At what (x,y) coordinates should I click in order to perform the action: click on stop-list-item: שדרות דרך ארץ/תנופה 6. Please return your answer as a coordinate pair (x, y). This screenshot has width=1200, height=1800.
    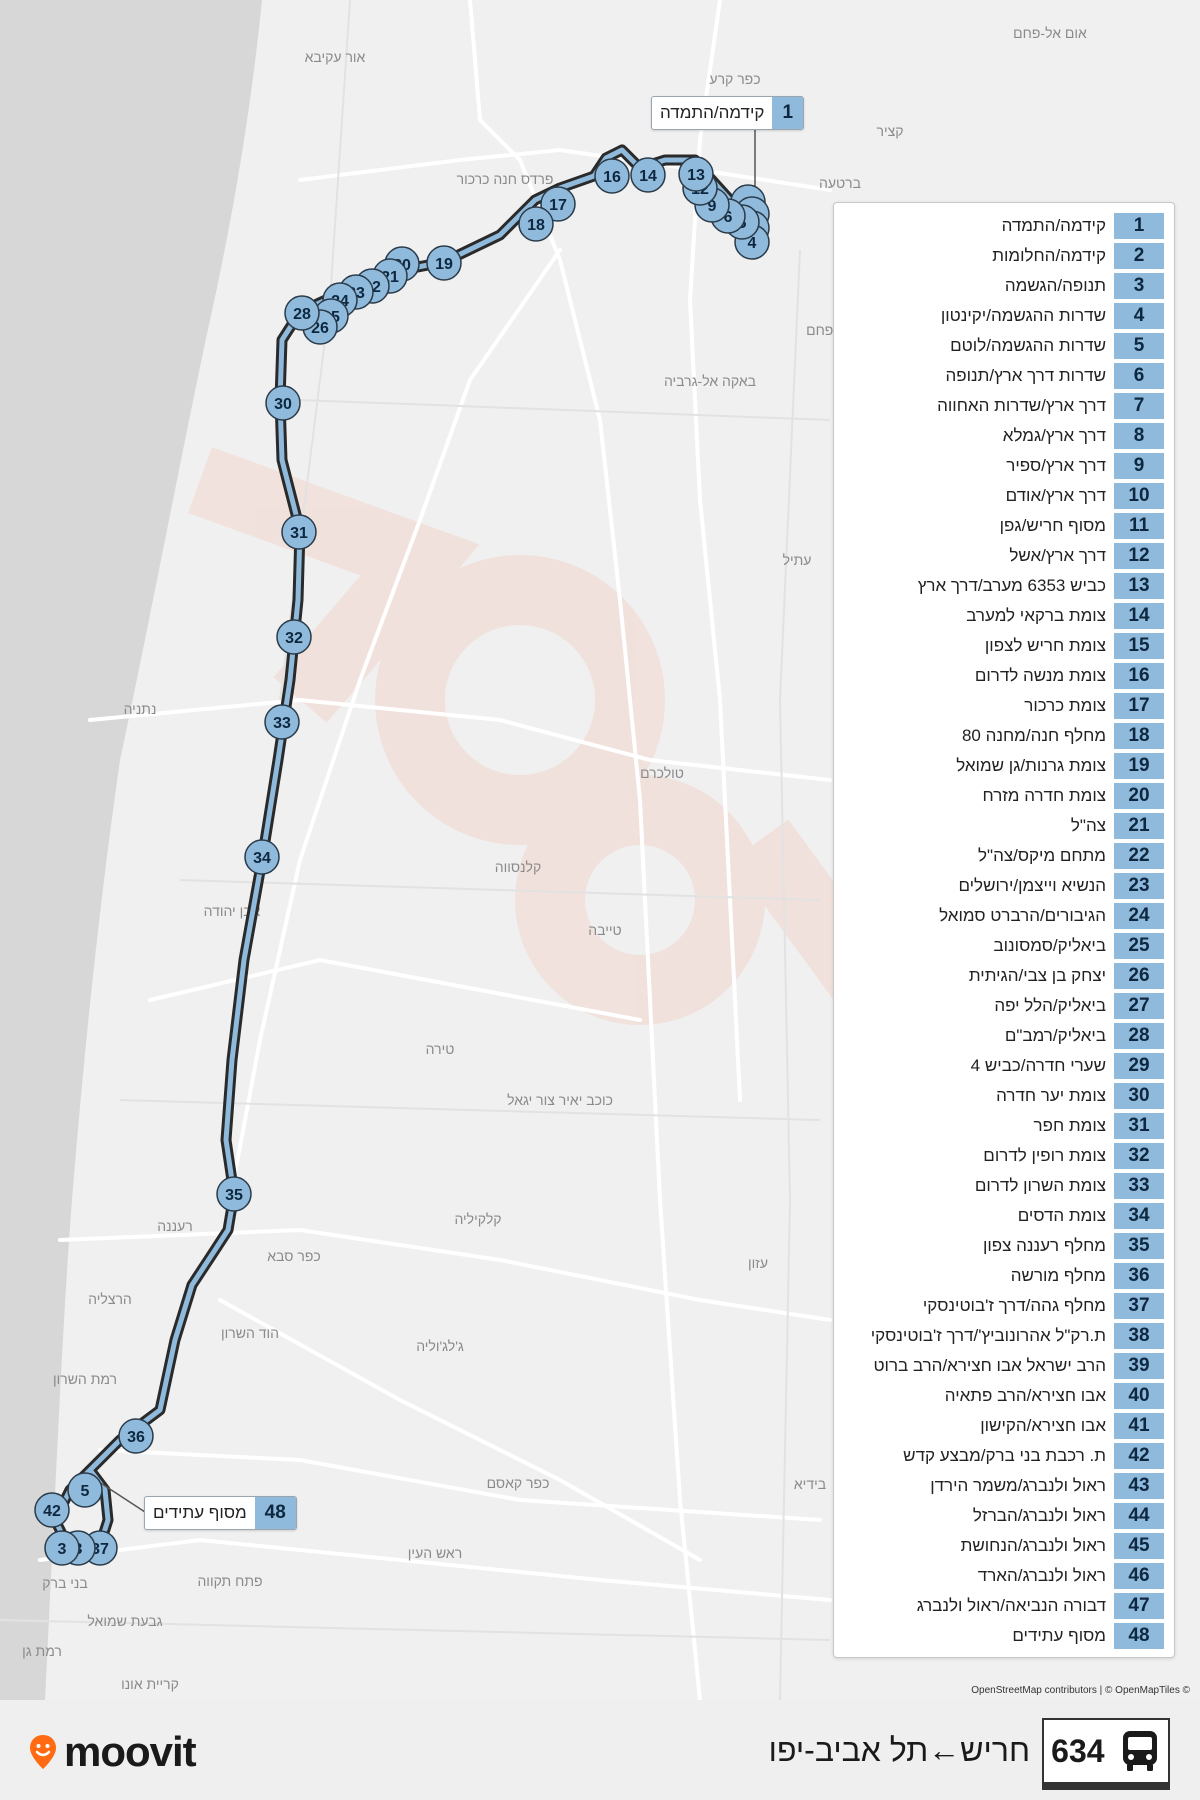
    Looking at the image, I should click on (1004, 376).